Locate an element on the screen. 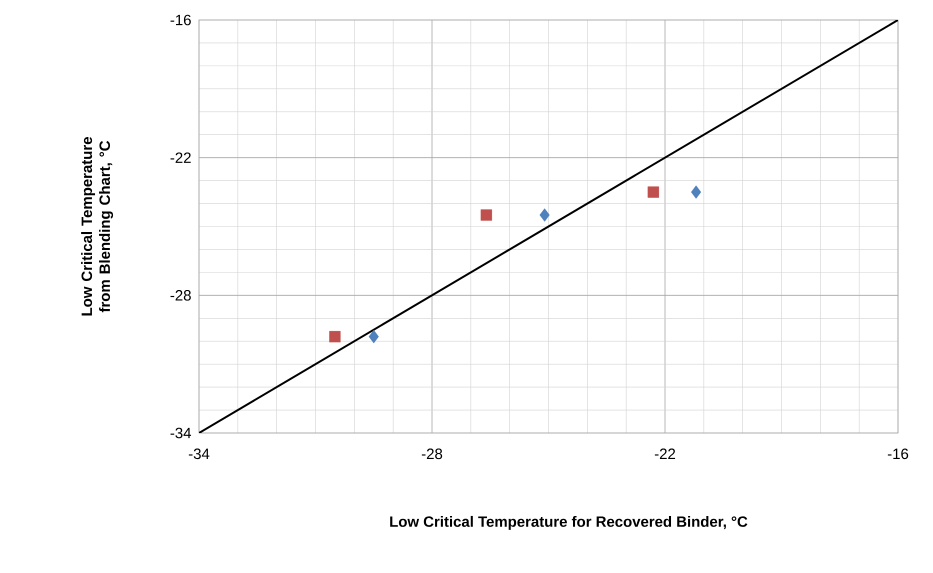  x-axis-title: Low Critical Temperature for Recovered Binder, °C is located at coordinates (569, 523).